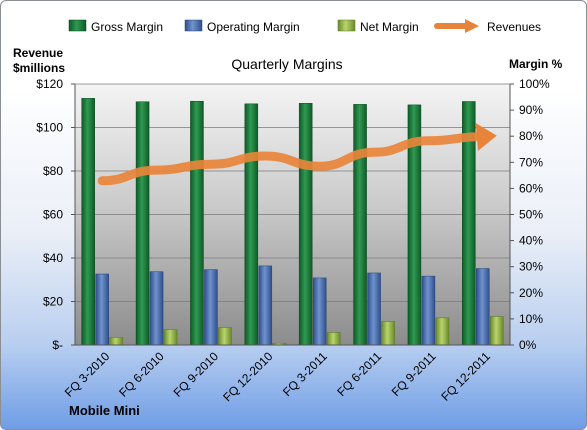  I want to click on right-axis-tick-label: 100%, so click(534, 84).